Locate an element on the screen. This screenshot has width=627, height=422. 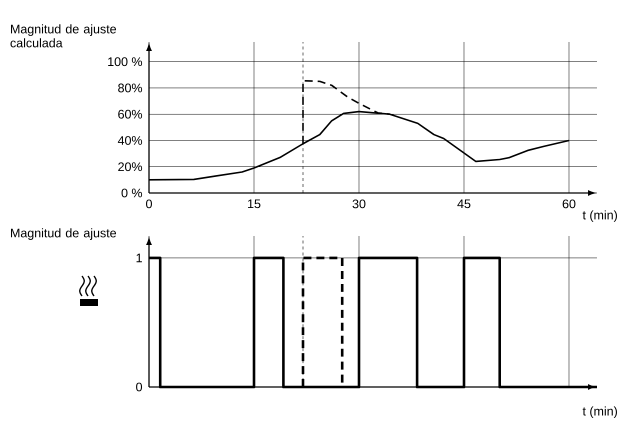
x-tick-label: 30 is located at coordinates (359, 203).